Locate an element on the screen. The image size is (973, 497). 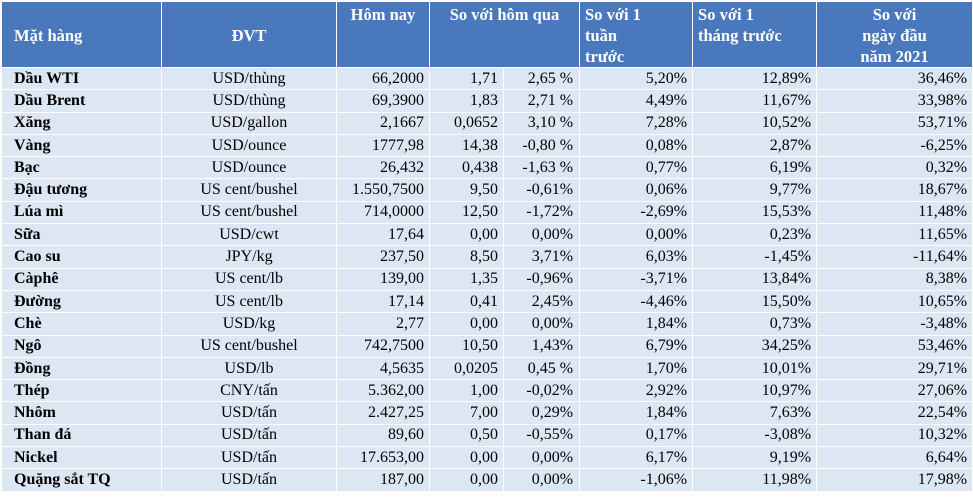
change-vs-month: 10,01% is located at coordinates (755, 368).